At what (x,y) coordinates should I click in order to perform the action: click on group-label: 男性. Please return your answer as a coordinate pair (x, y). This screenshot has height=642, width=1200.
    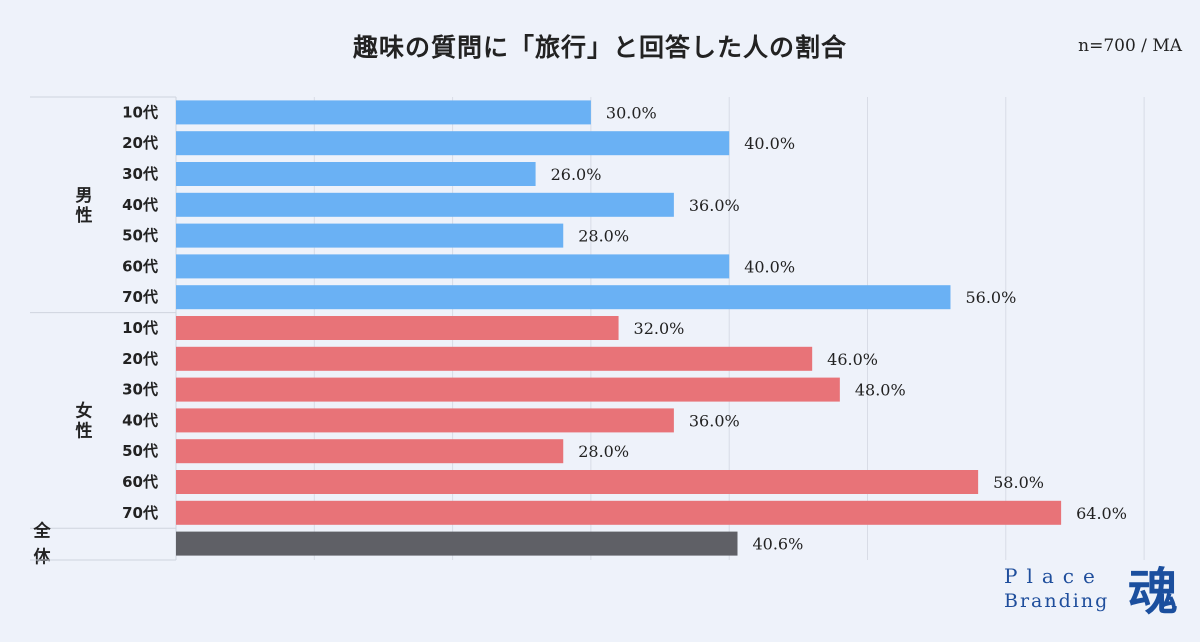
    Looking at the image, I should click on (84, 206).